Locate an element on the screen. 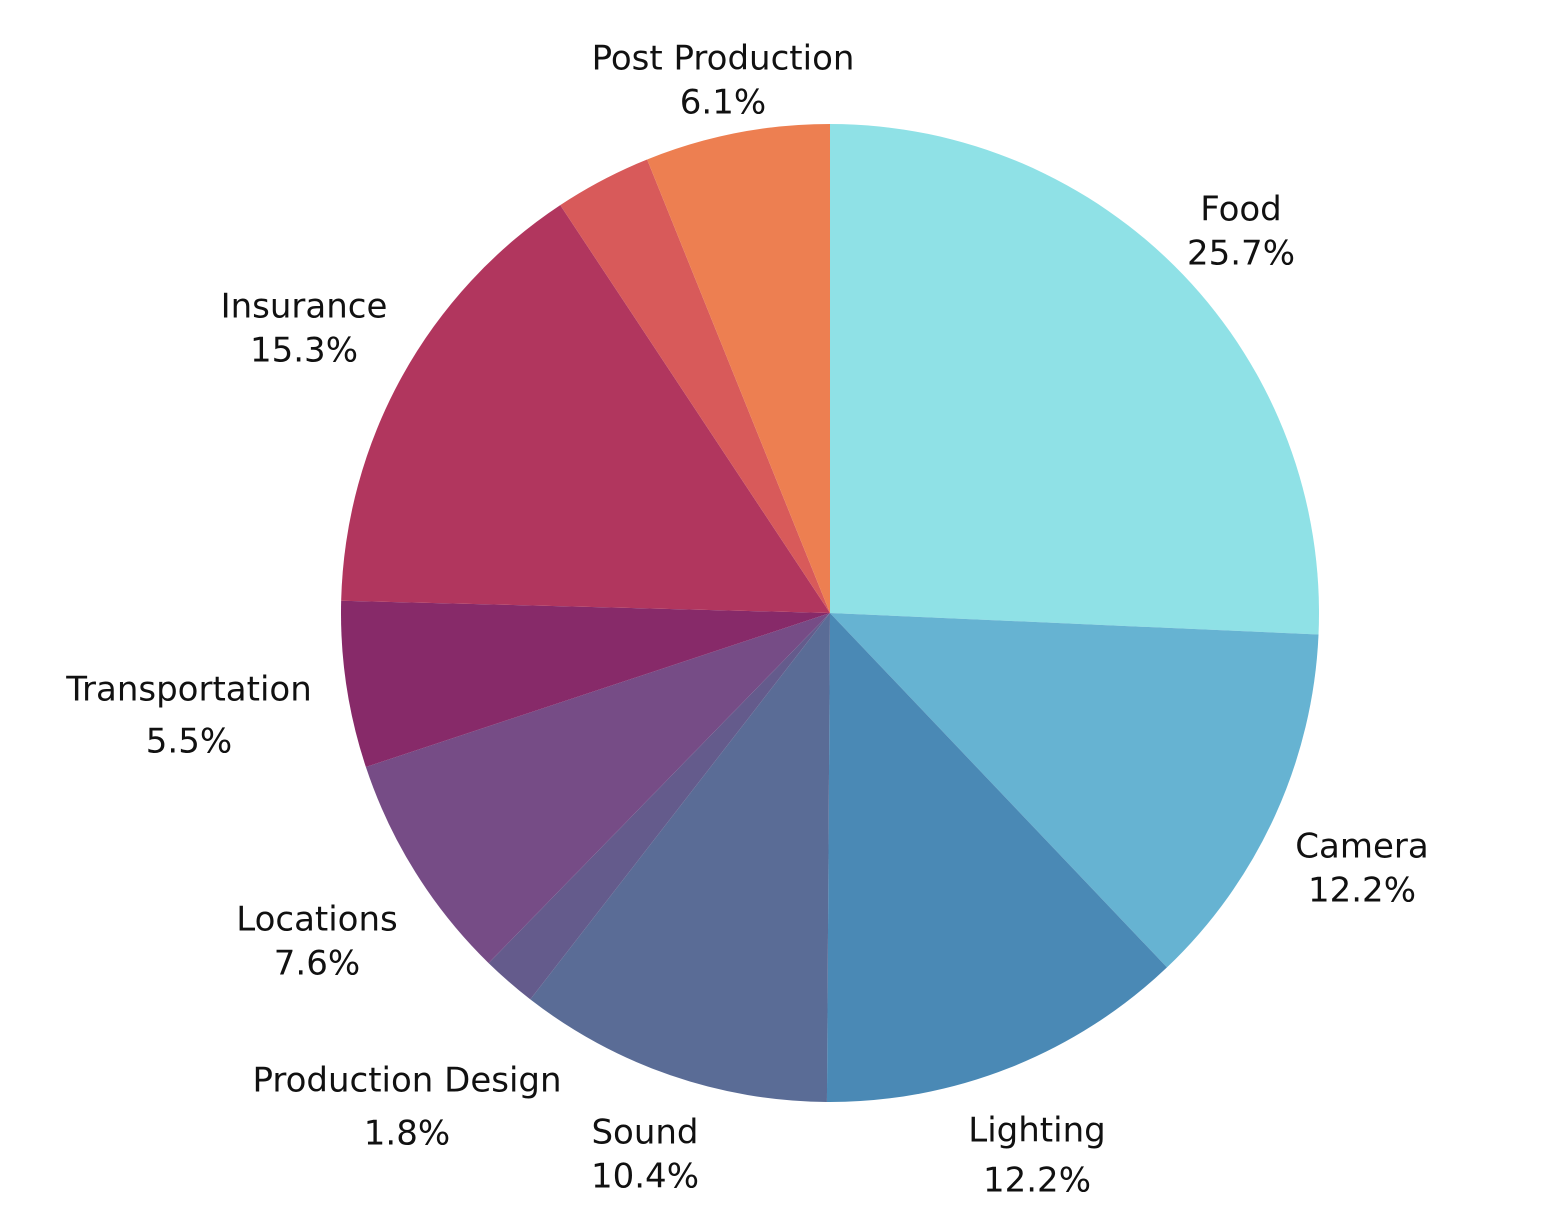 The image size is (1564, 1214). slice-label-post-production: Post Production is located at coordinates (723, 59).